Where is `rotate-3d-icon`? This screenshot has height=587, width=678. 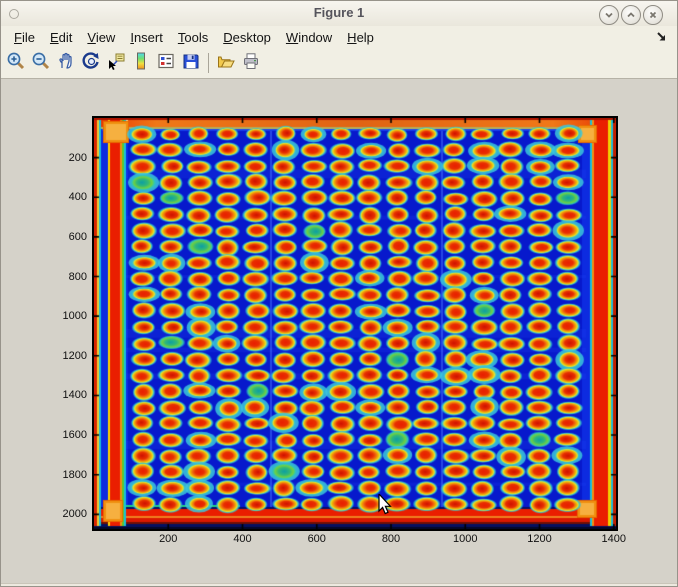 rotate-3d-icon is located at coordinates (91, 63).